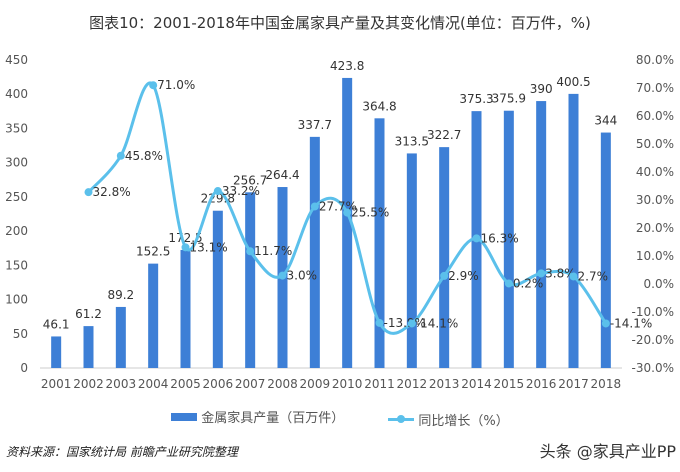 The height and width of the screenshot is (472, 680). I want to click on bar-data-label: 89.2, so click(120, 295).